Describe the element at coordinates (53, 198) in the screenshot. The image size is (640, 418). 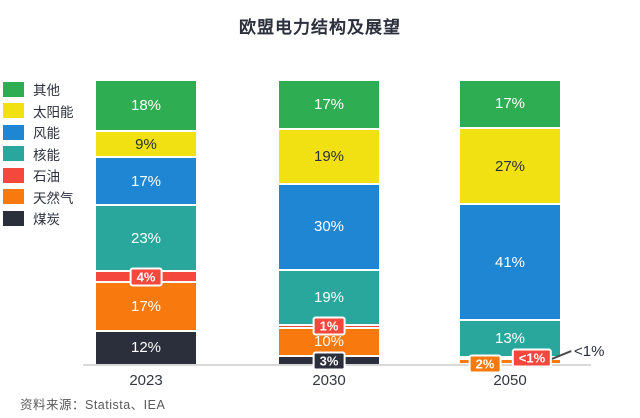
I see `legend-label: 天然气` at that location.